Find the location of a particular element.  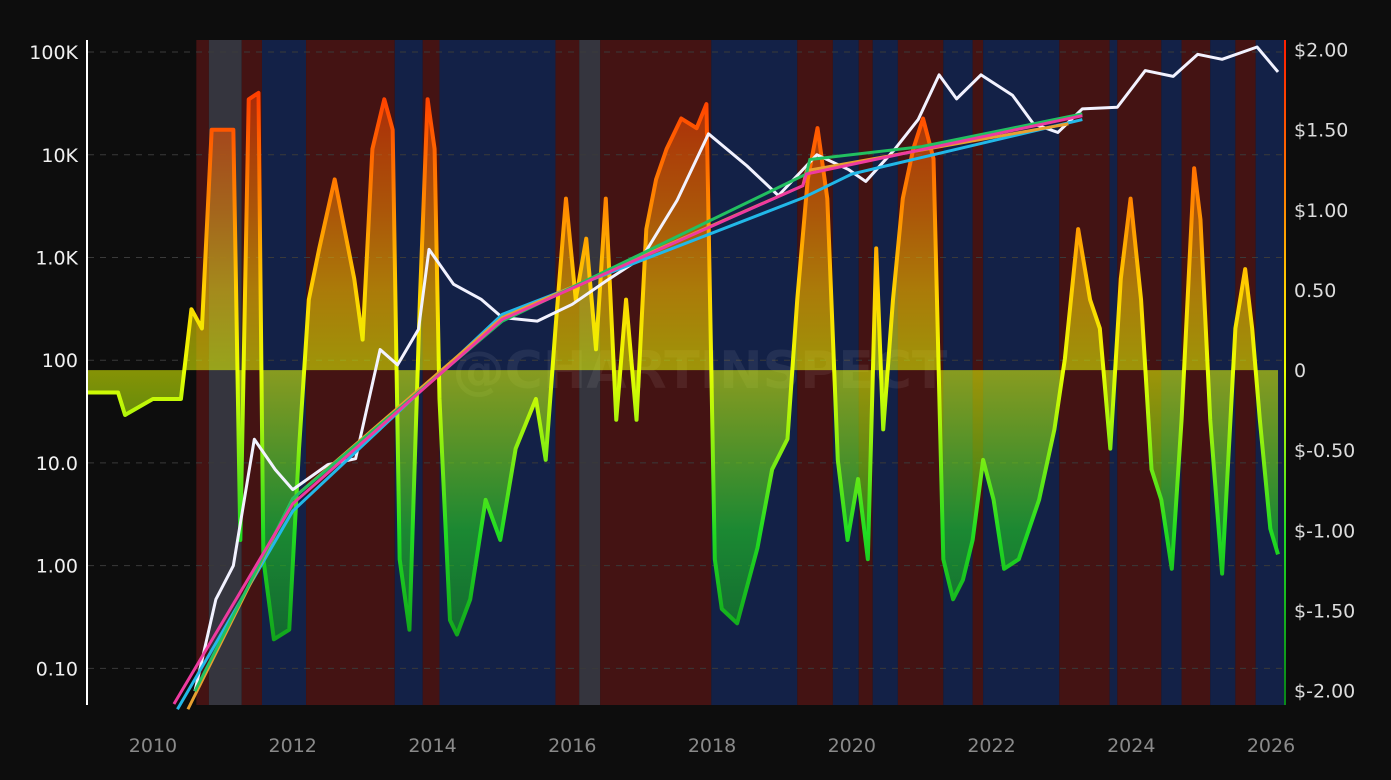

right-tick-label: $1.00 is located at coordinates (1321, 211).